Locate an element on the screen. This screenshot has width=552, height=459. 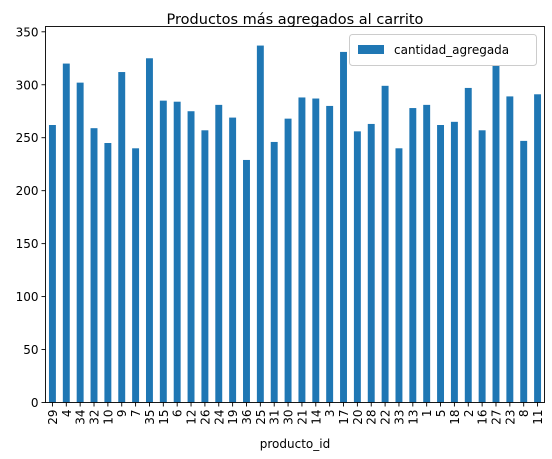
x-tick-label: 35 is located at coordinates (150, 417).